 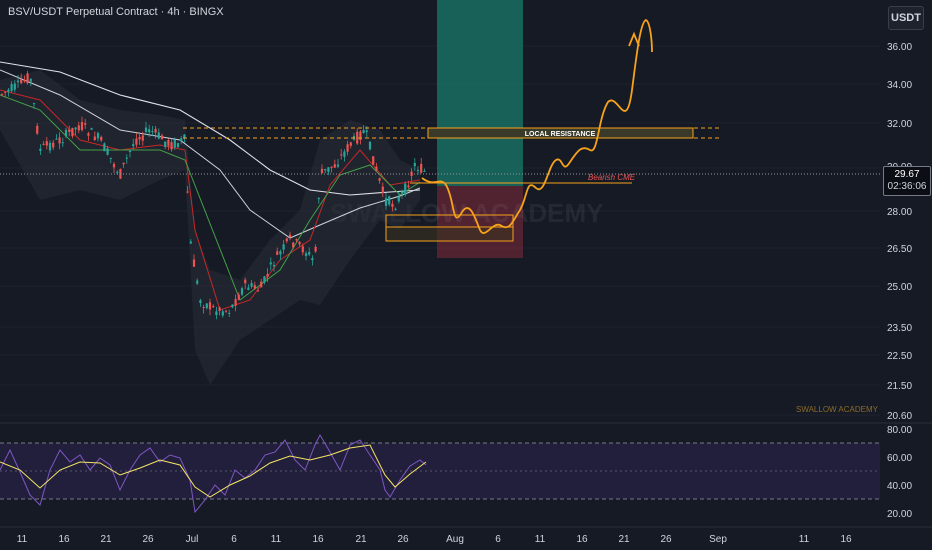 I want to click on rsi-tick: 20.00, so click(x=899, y=514).